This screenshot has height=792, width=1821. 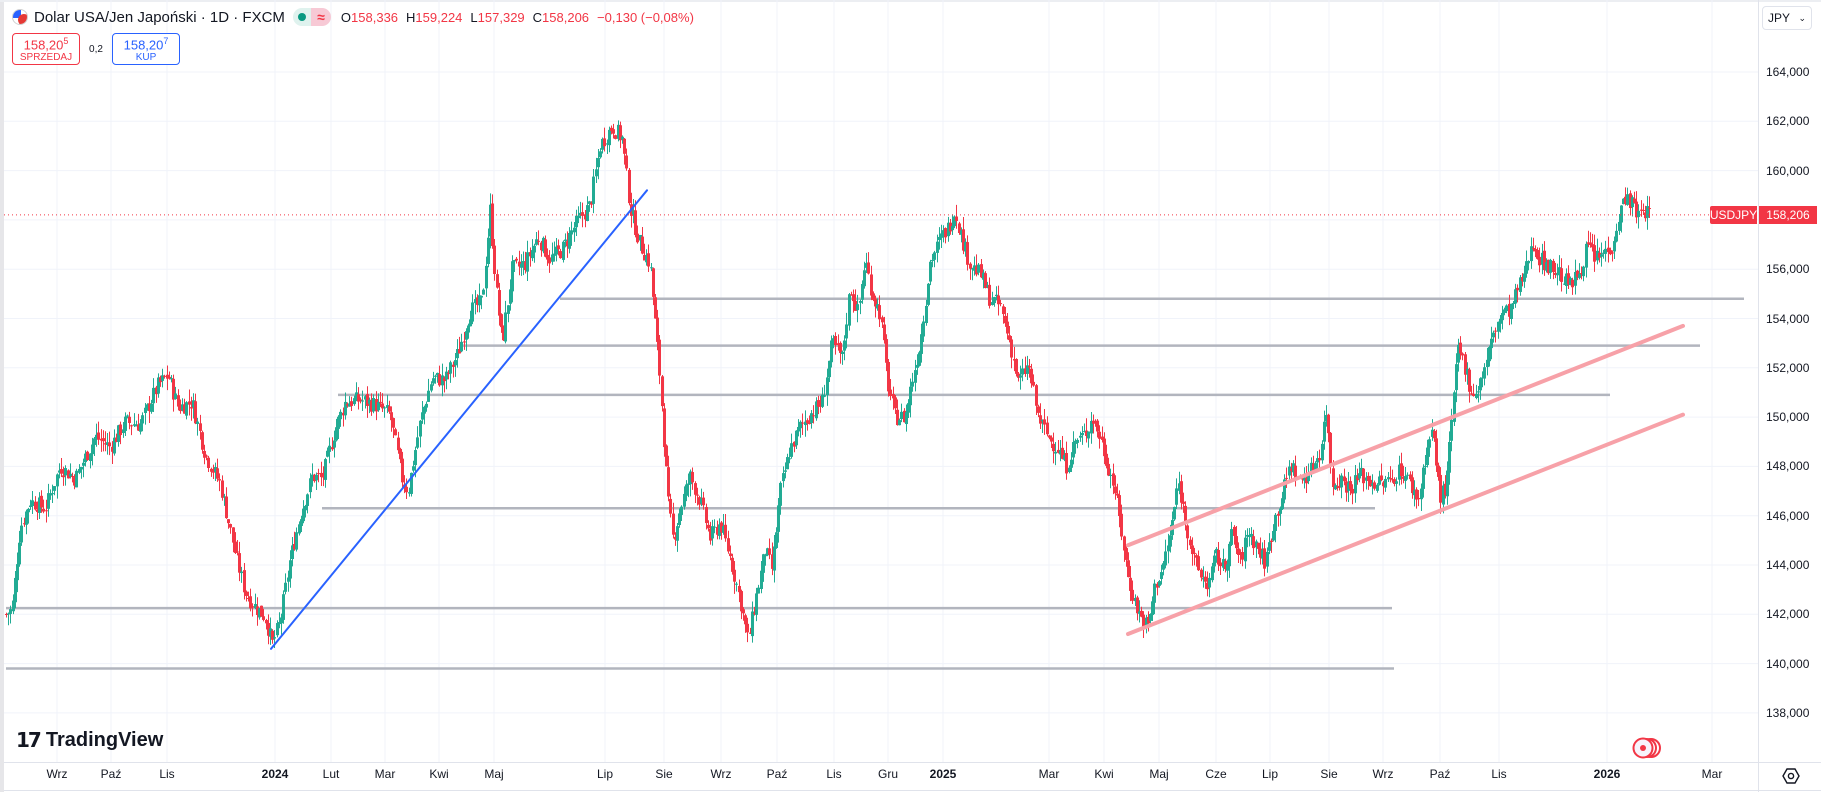 What do you see at coordinates (1779, 18) in the screenshot?
I see `currency-value: JPY` at bounding box center [1779, 18].